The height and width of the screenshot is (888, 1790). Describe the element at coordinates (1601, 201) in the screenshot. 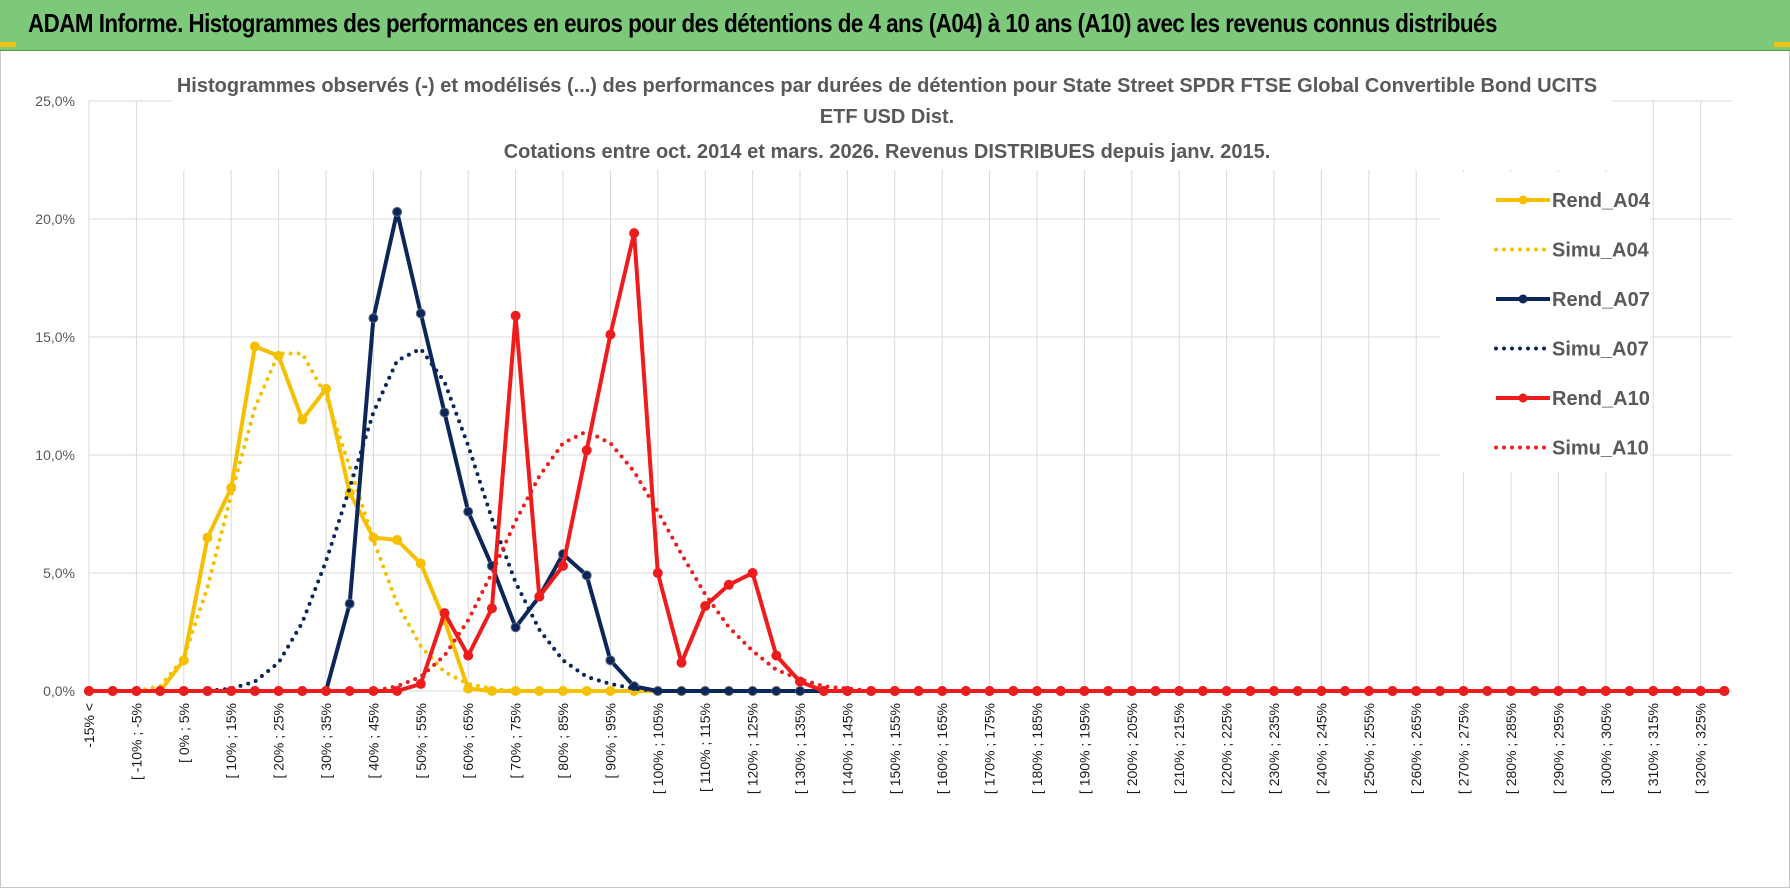

I see `legend-label-rend-a04: Rend_A04` at that location.